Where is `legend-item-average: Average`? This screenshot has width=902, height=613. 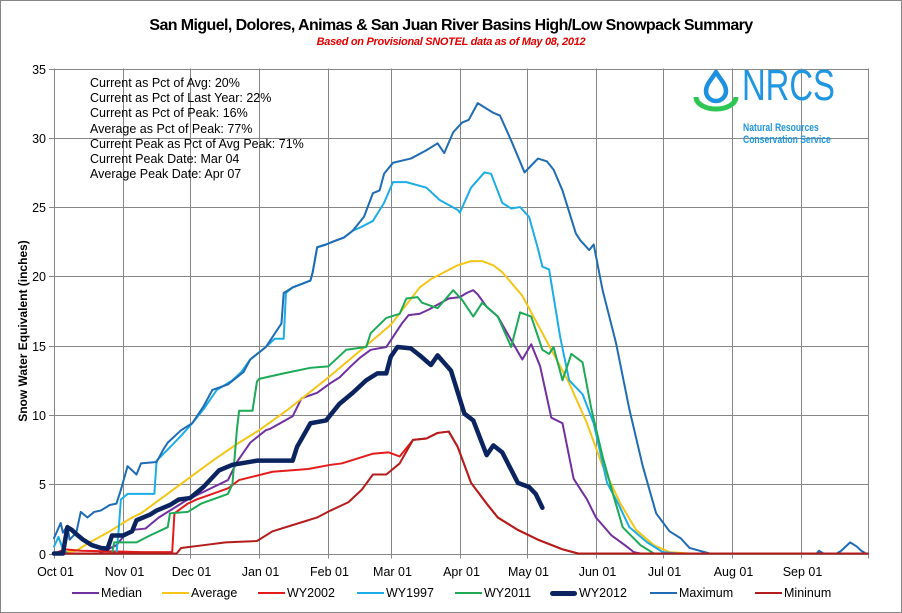
legend-item-average: Average is located at coordinates (199, 593).